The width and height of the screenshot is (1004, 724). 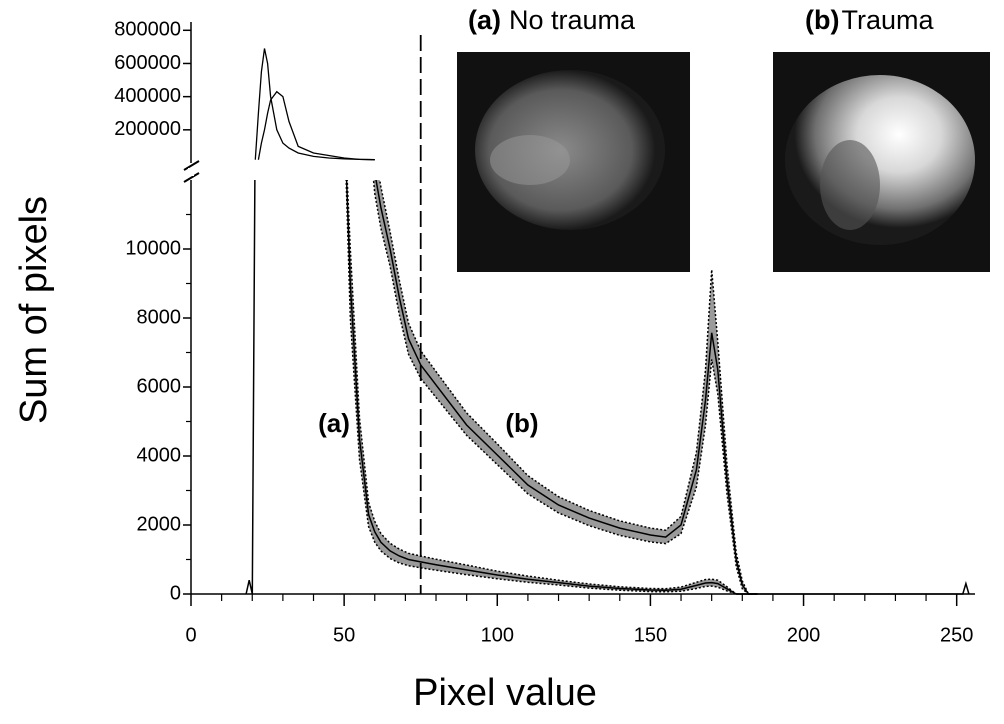 I want to click on inset-title: (b)Trauma, so click(x=869, y=20).